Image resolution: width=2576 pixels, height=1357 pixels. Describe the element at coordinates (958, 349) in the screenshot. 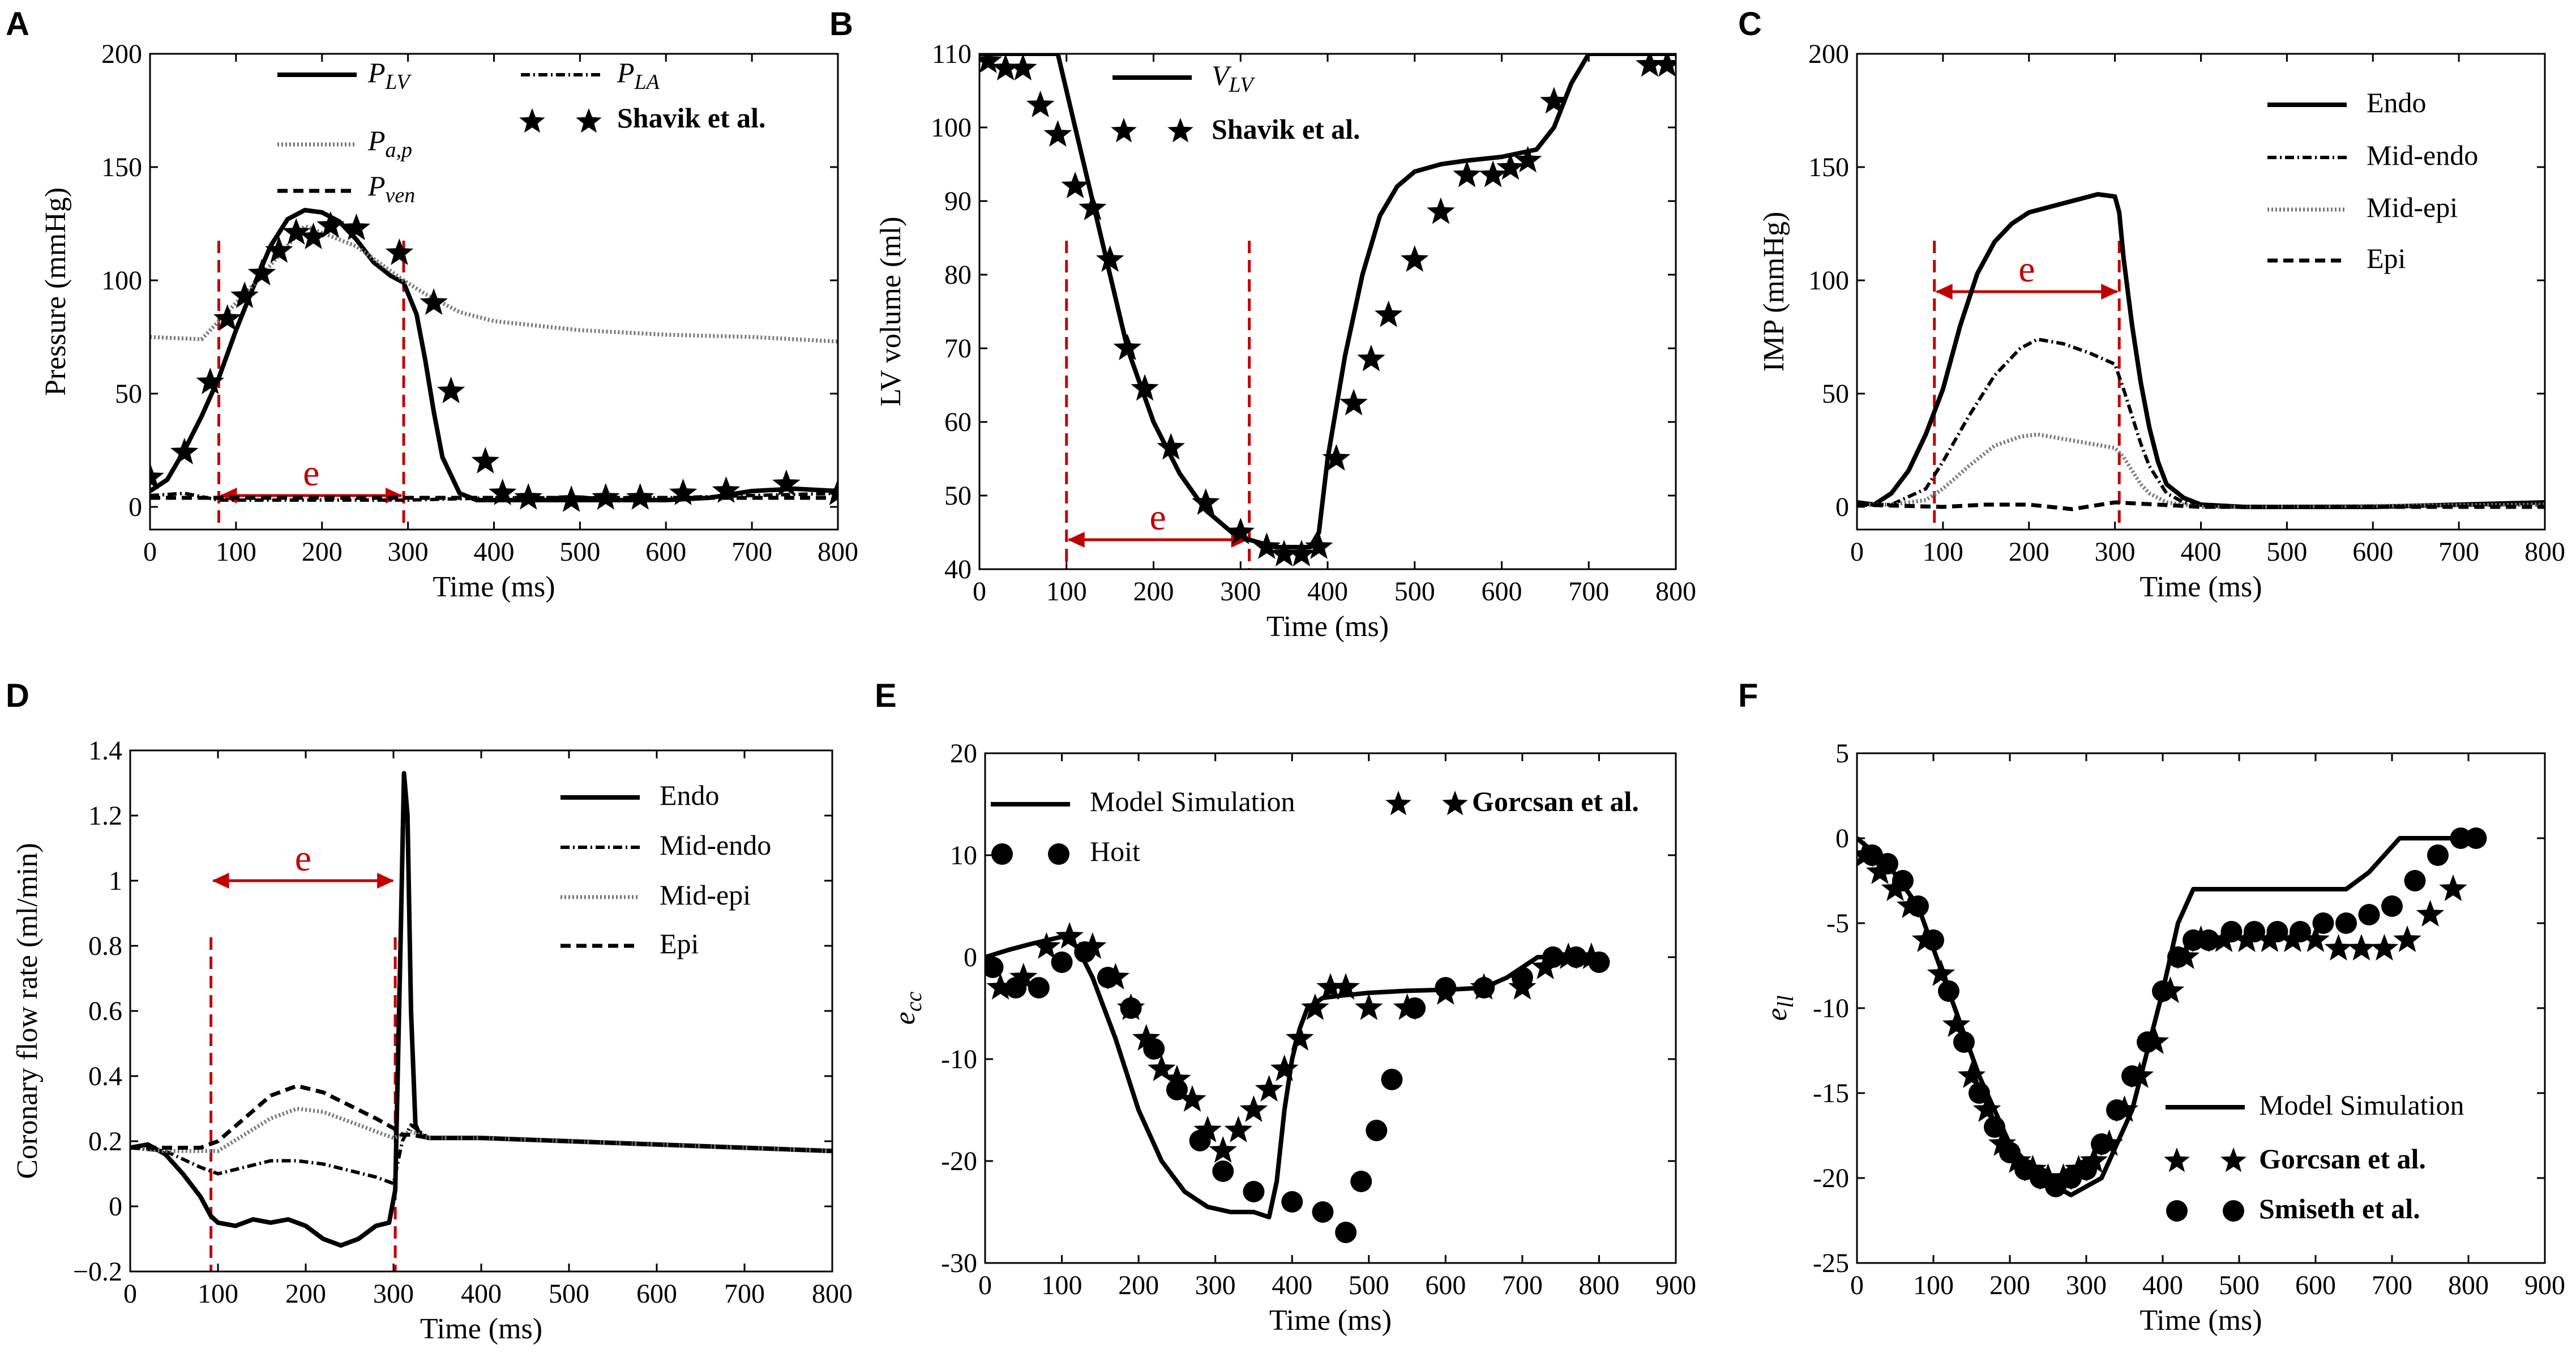

I see `y-tick-label: 70` at that location.